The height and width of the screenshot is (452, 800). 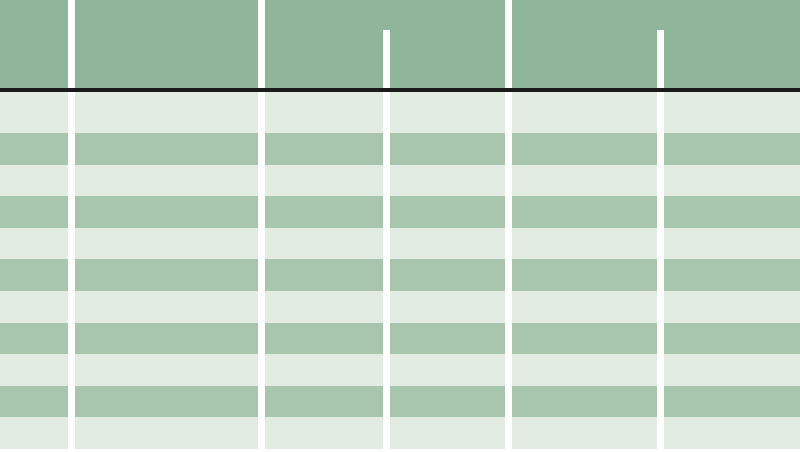 What do you see at coordinates (400, 90) in the screenshot?
I see `header-rule` at bounding box center [400, 90].